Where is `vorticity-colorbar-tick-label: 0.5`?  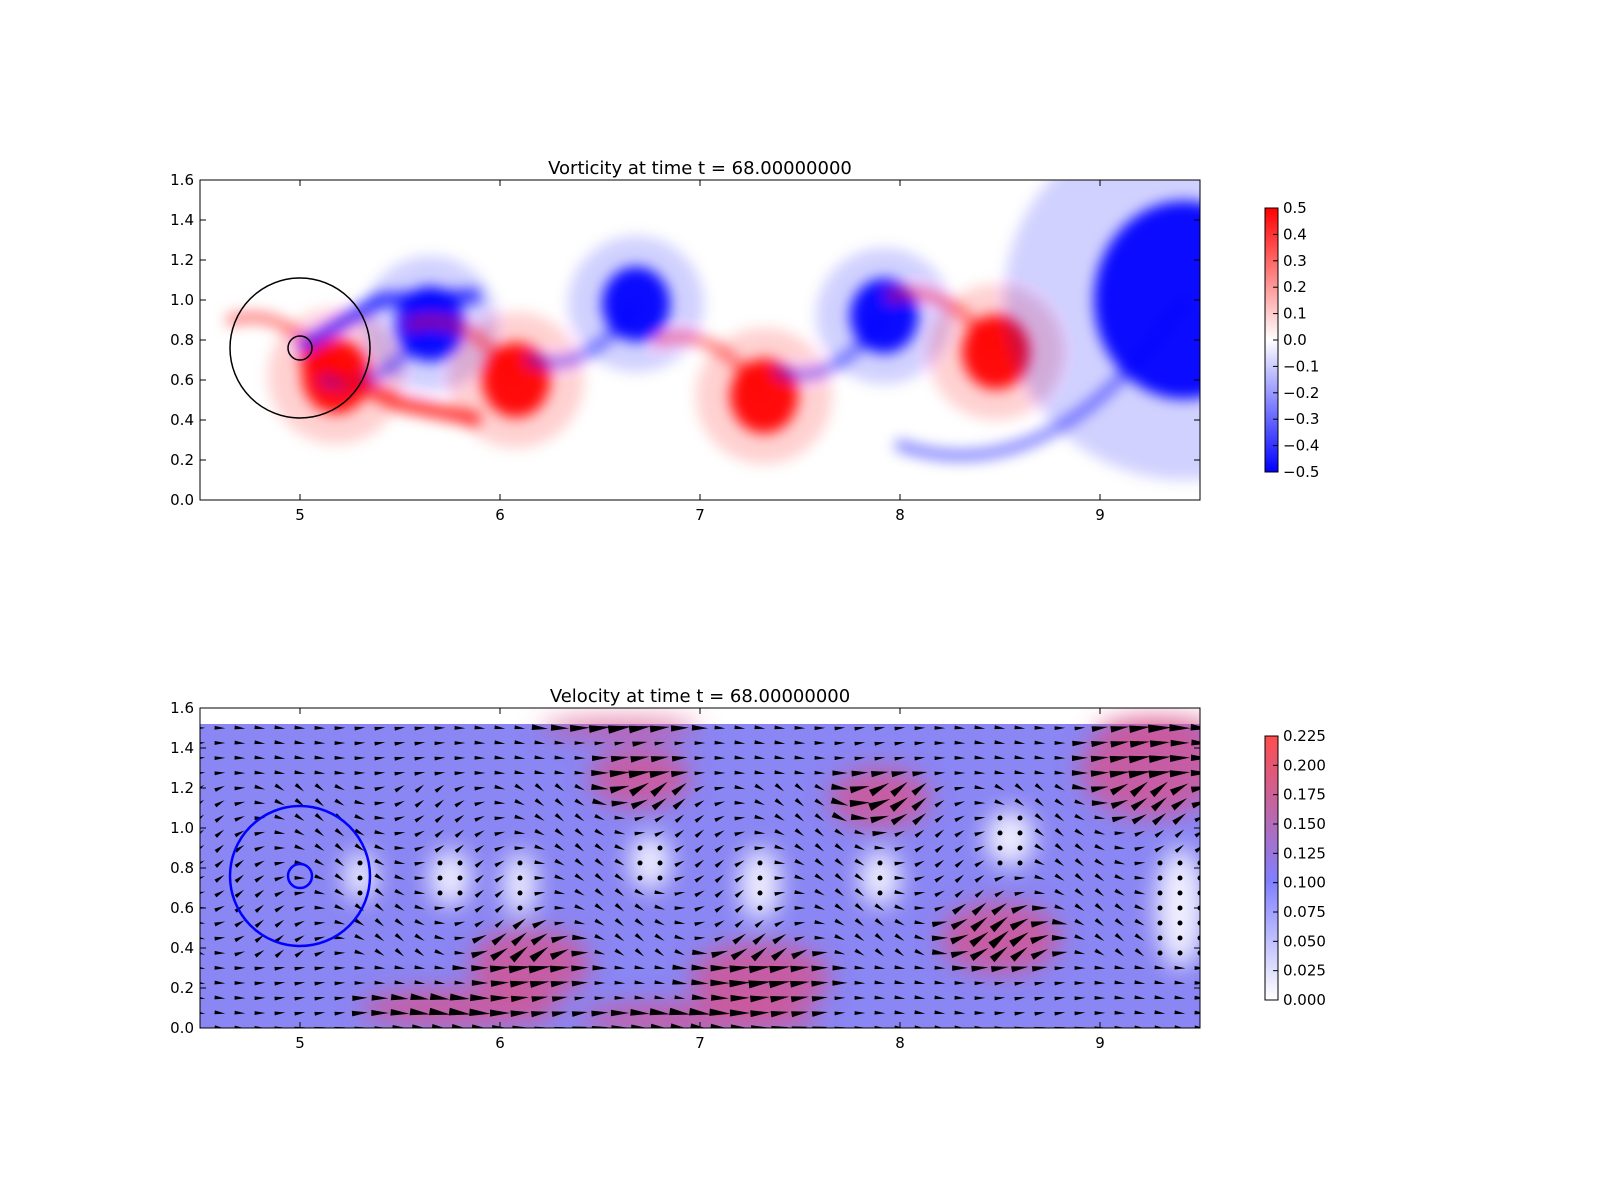
vorticity-colorbar-tick-label: 0.5 is located at coordinates (1295, 208).